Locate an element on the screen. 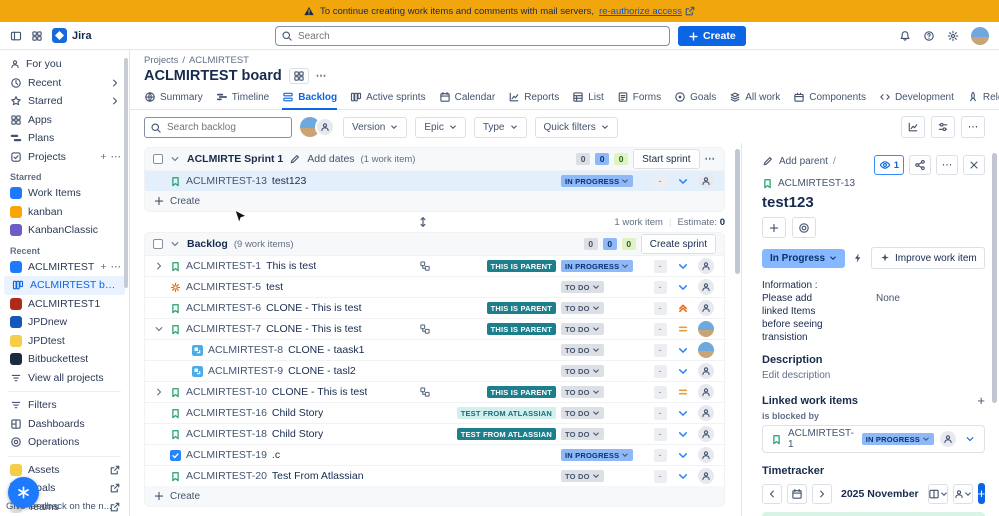 The width and height of the screenshot is (999, 516). linked-work-item: ACLMIRTEST-1 IN PROGRESS is located at coordinates (873, 439).